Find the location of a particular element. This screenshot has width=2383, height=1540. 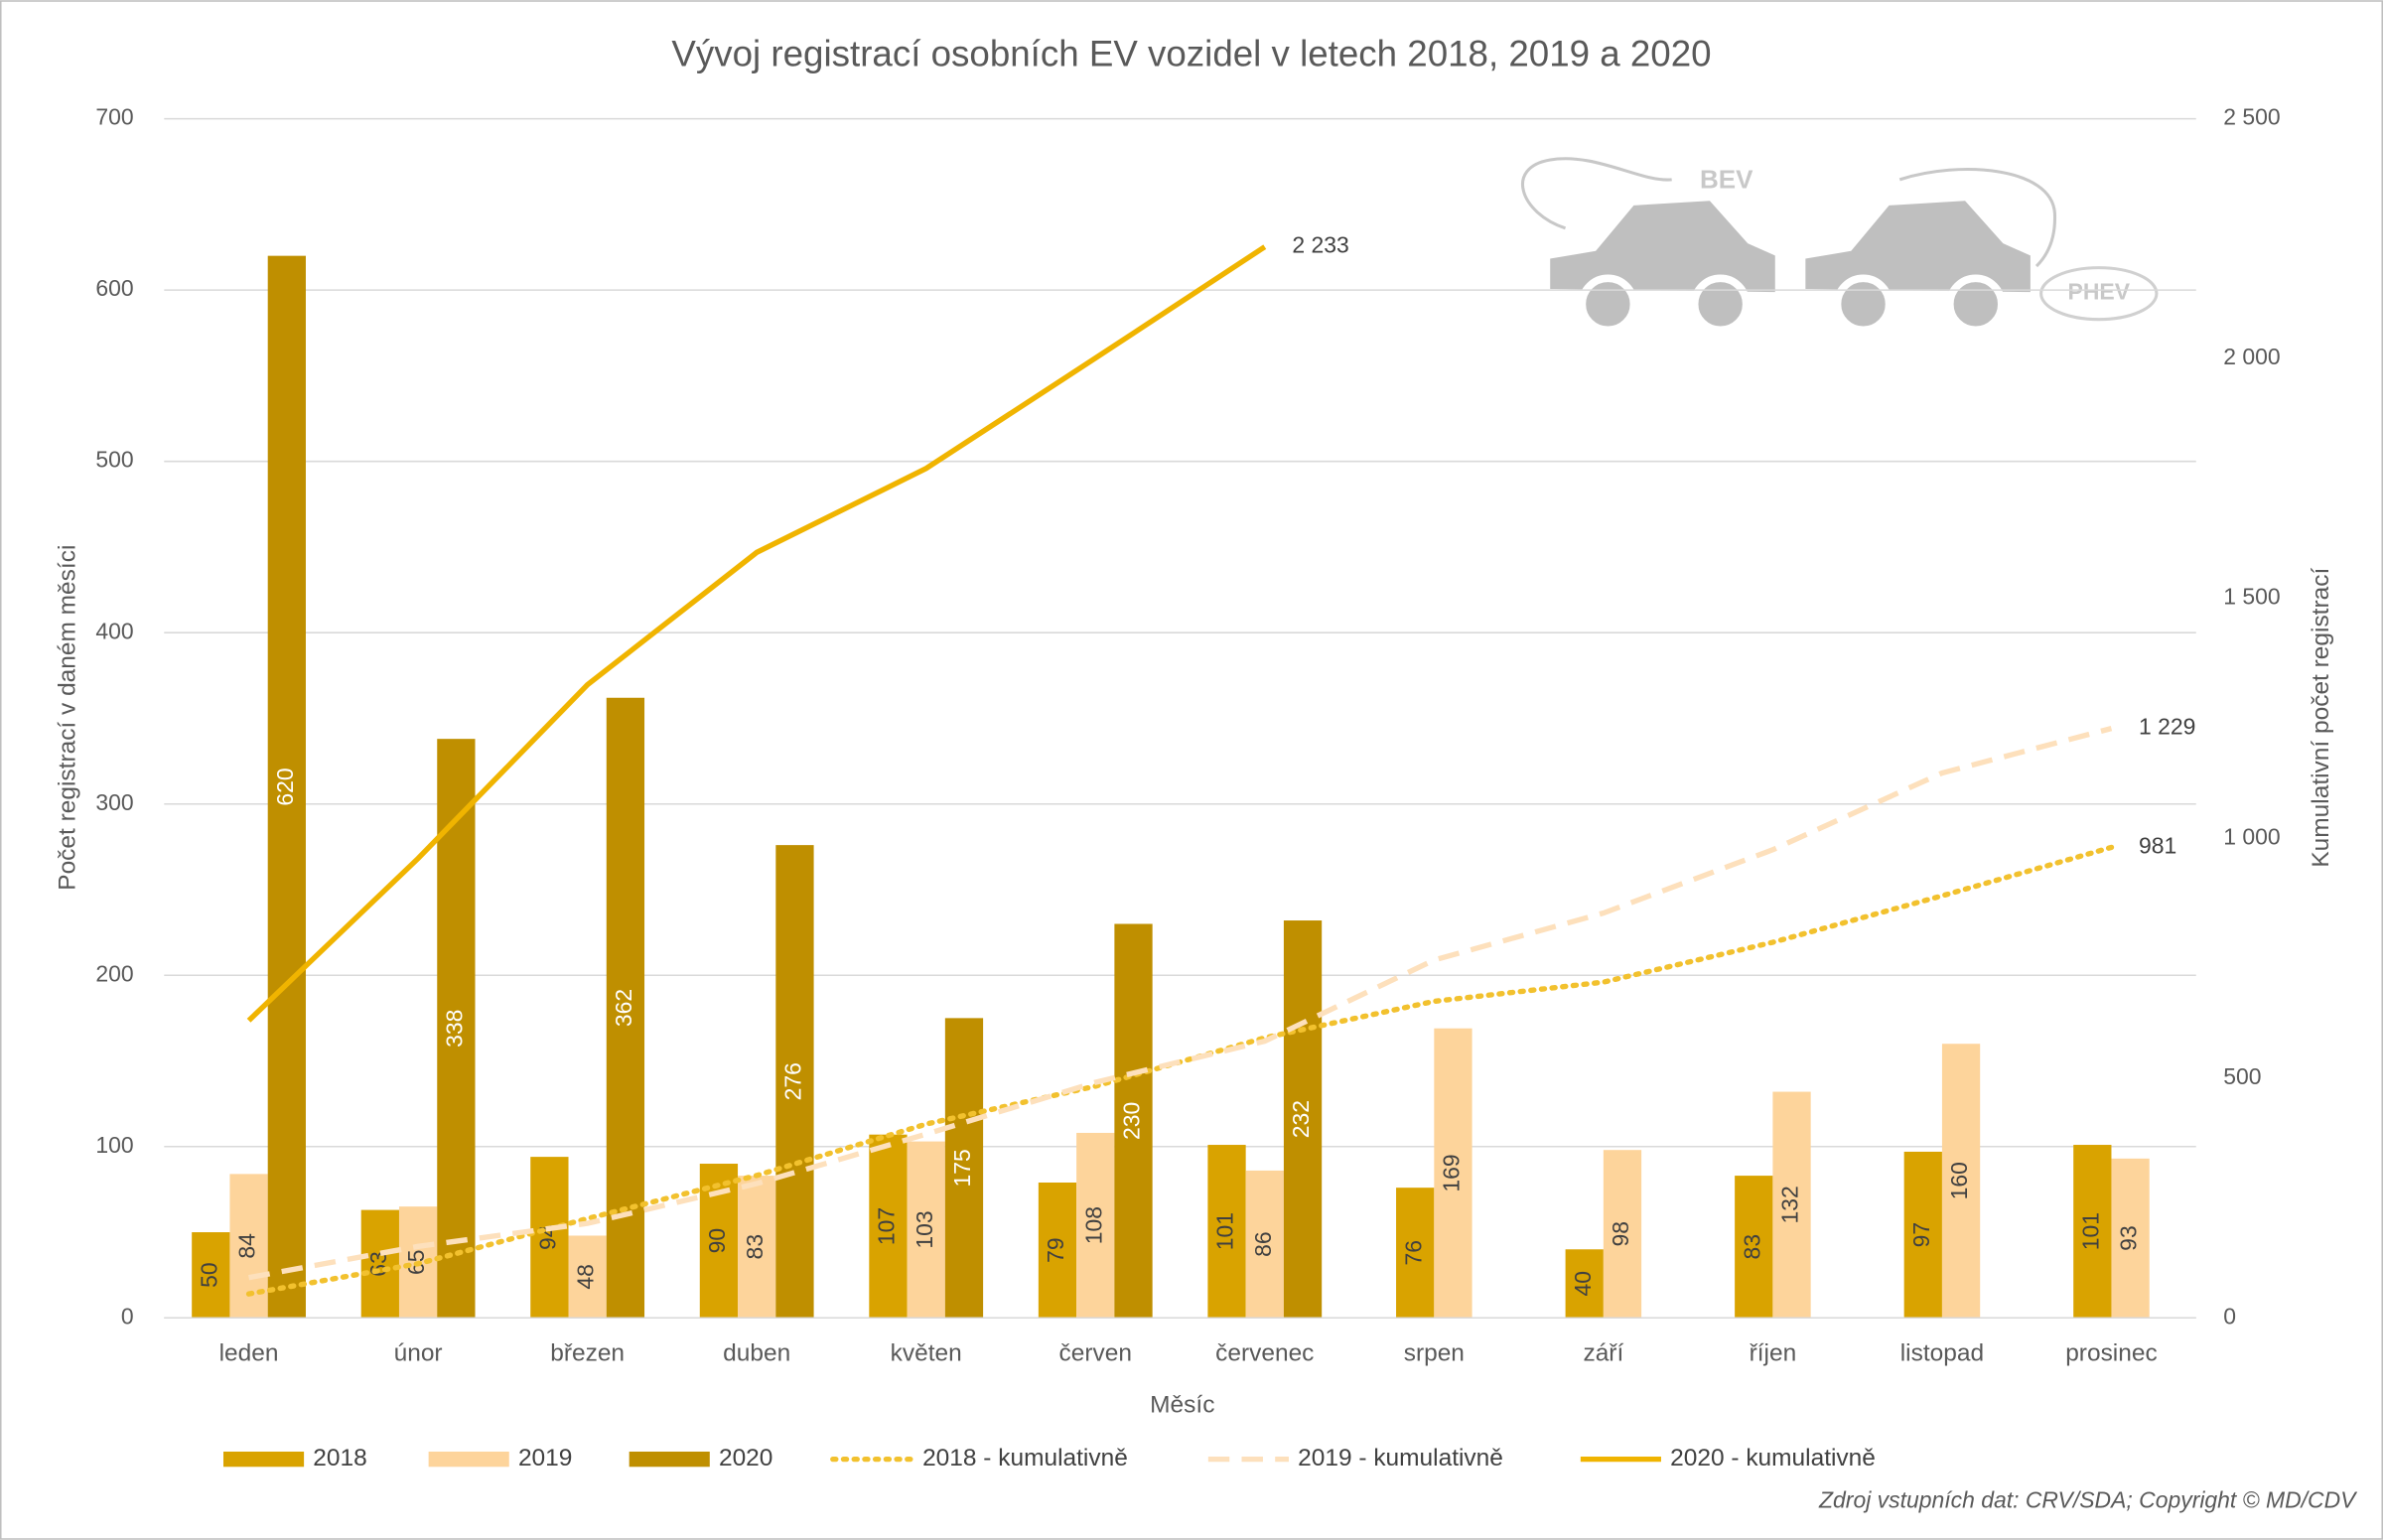

x-tick-label: červen is located at coordinates (1095, 1352).